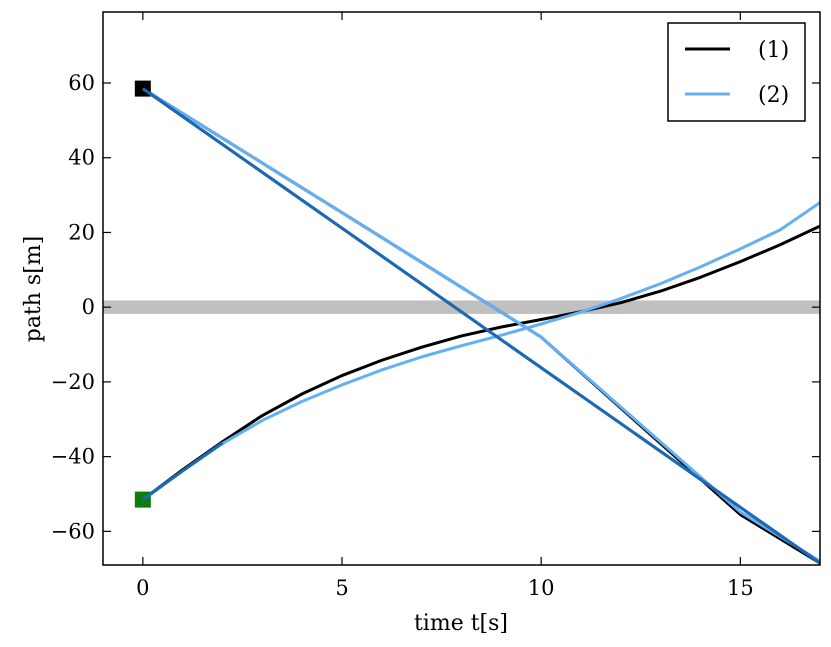 The image size is (831, 647). What do you see at coordinates (88, 307) in the screenshot?
I see `y-tick-label: 0` at bounding box center [88, 307].